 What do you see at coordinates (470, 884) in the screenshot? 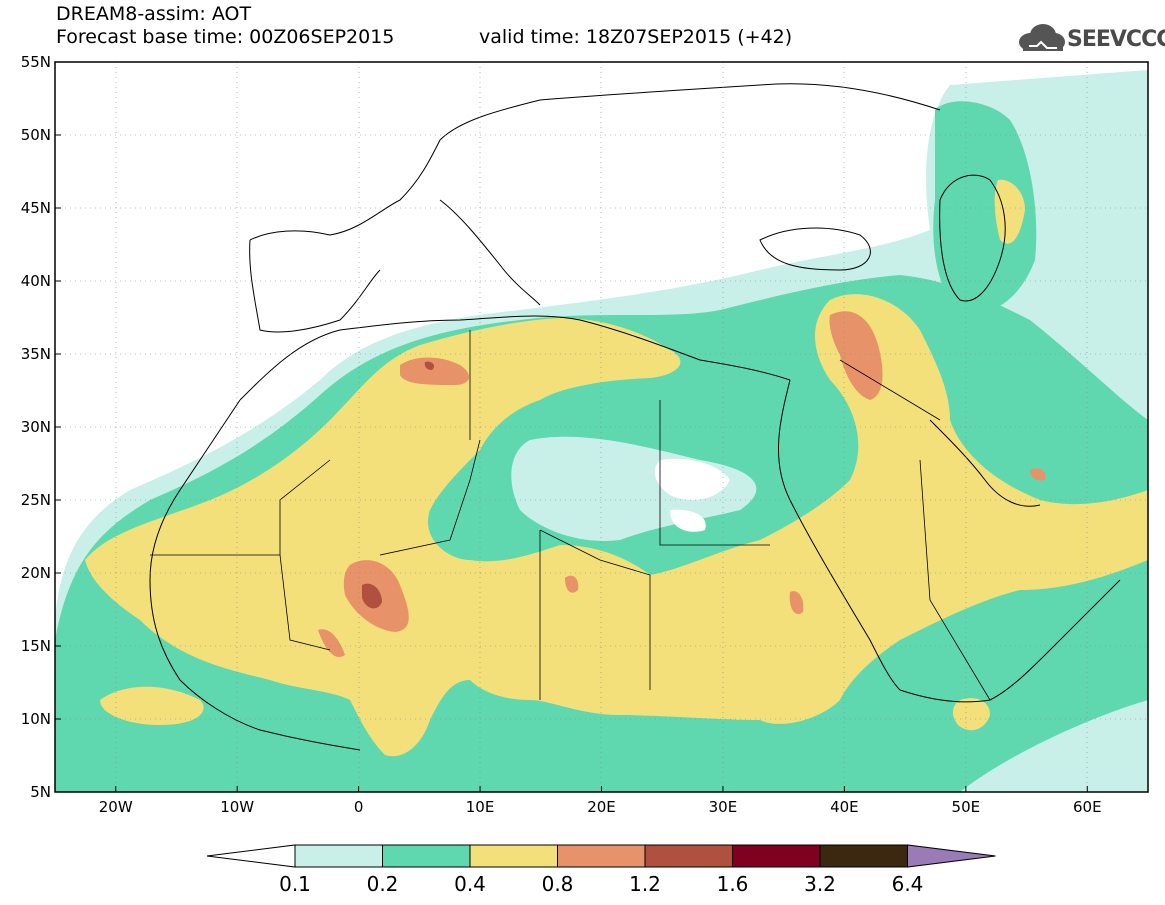
I see `colorbar-label: 0.4` at bounding box center [470, 884].